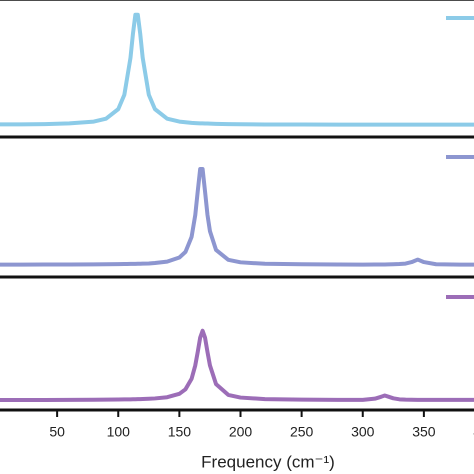 The width and height of the screenshot is (474, 474). I want to click on x-tick-label: 200, so click(241, 432).